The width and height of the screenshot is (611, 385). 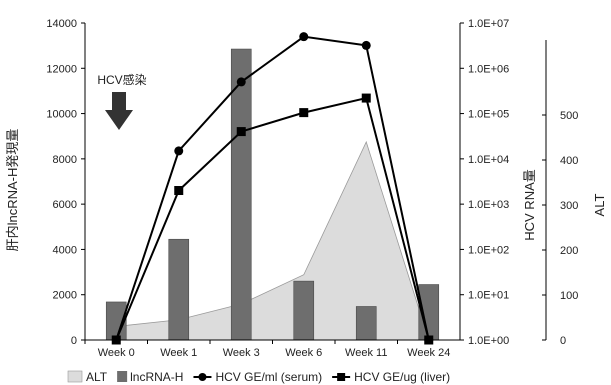 I want to click on legend-label-lncrna: lncRNA-H, so click(x=156, y=377).